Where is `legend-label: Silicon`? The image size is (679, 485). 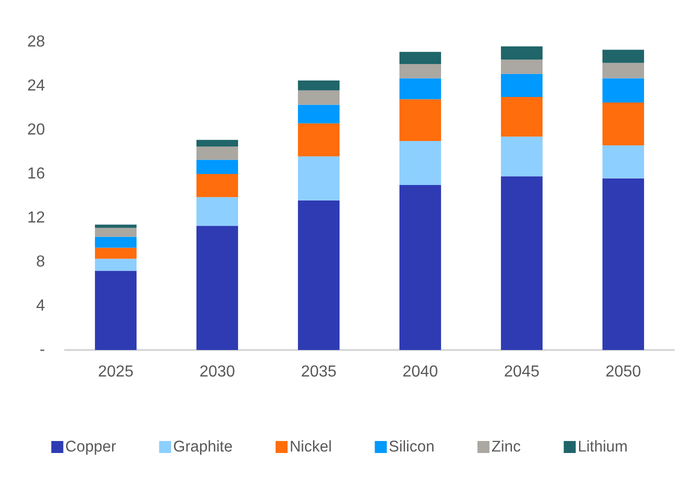
legend-label: Silicon is located at coordinates (411, 447).